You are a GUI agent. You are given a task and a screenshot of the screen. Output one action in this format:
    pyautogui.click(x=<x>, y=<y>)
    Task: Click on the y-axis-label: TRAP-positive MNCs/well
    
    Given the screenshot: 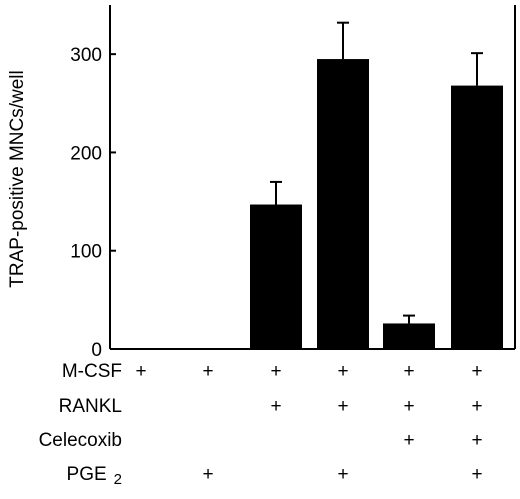 What is the action you would take?
    pyautogui.click(x=17, y=178)
    